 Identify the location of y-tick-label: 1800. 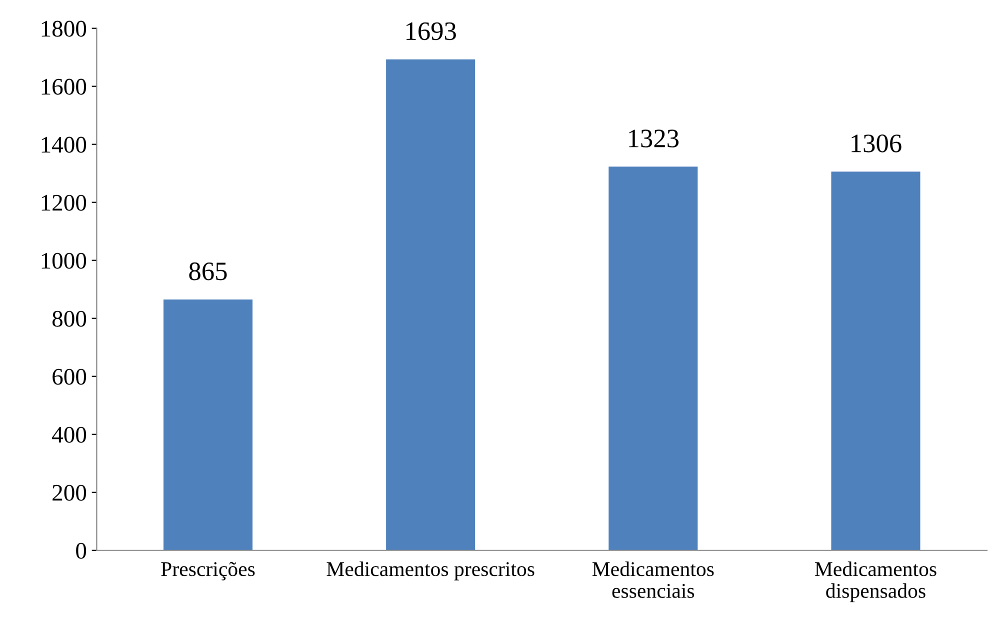
(64, 28).